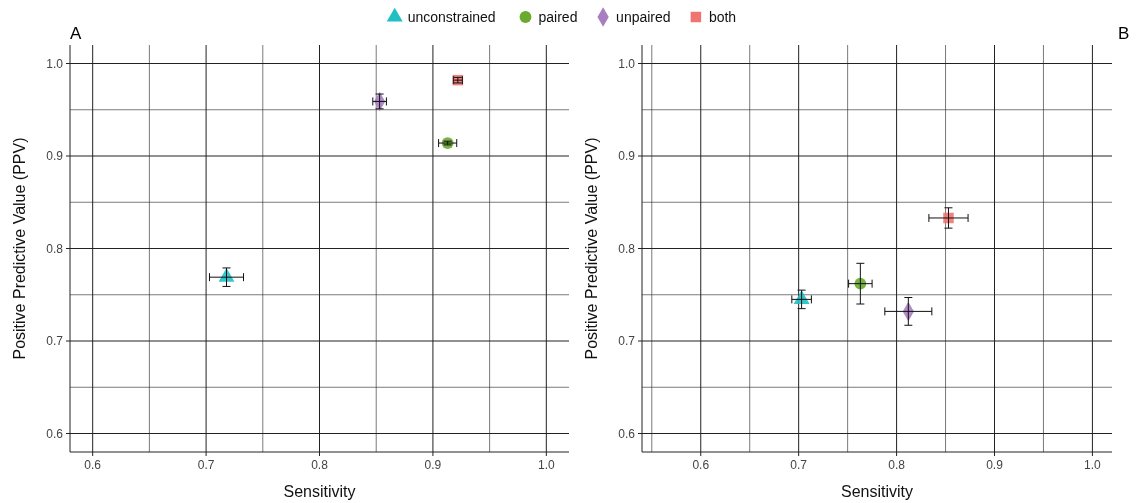 This screenshot has width=1139, height=503. I want to click on legend-label: unpaired, so click(643, 17).